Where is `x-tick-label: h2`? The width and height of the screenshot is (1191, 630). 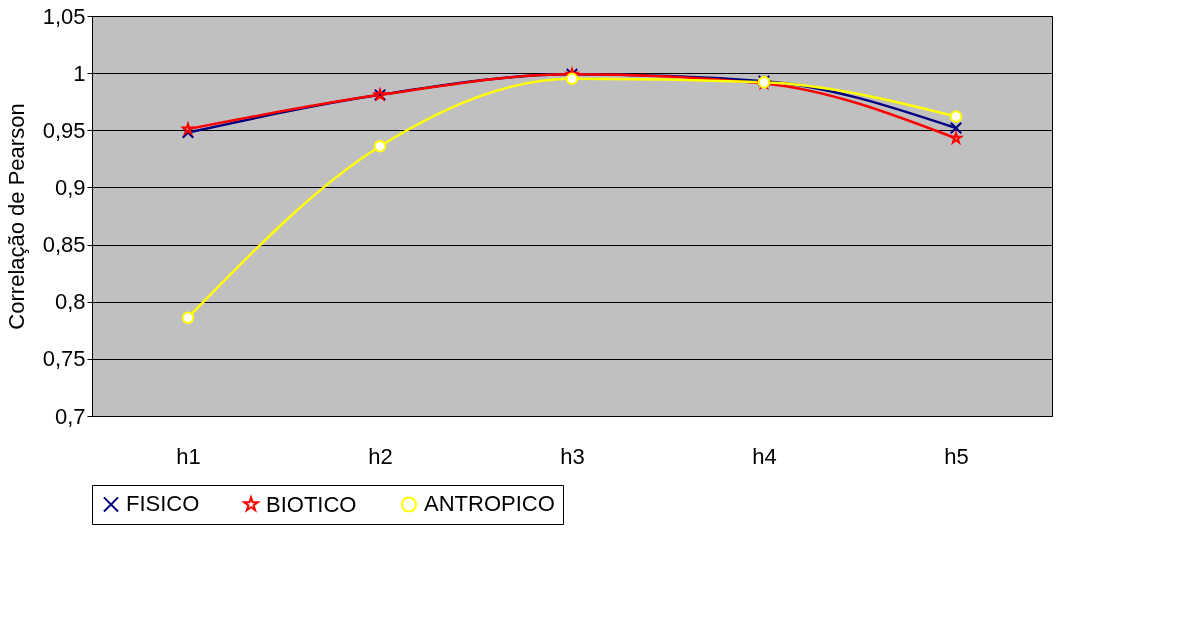
x-tick-label: h2 is located at coordinates (380, 456).